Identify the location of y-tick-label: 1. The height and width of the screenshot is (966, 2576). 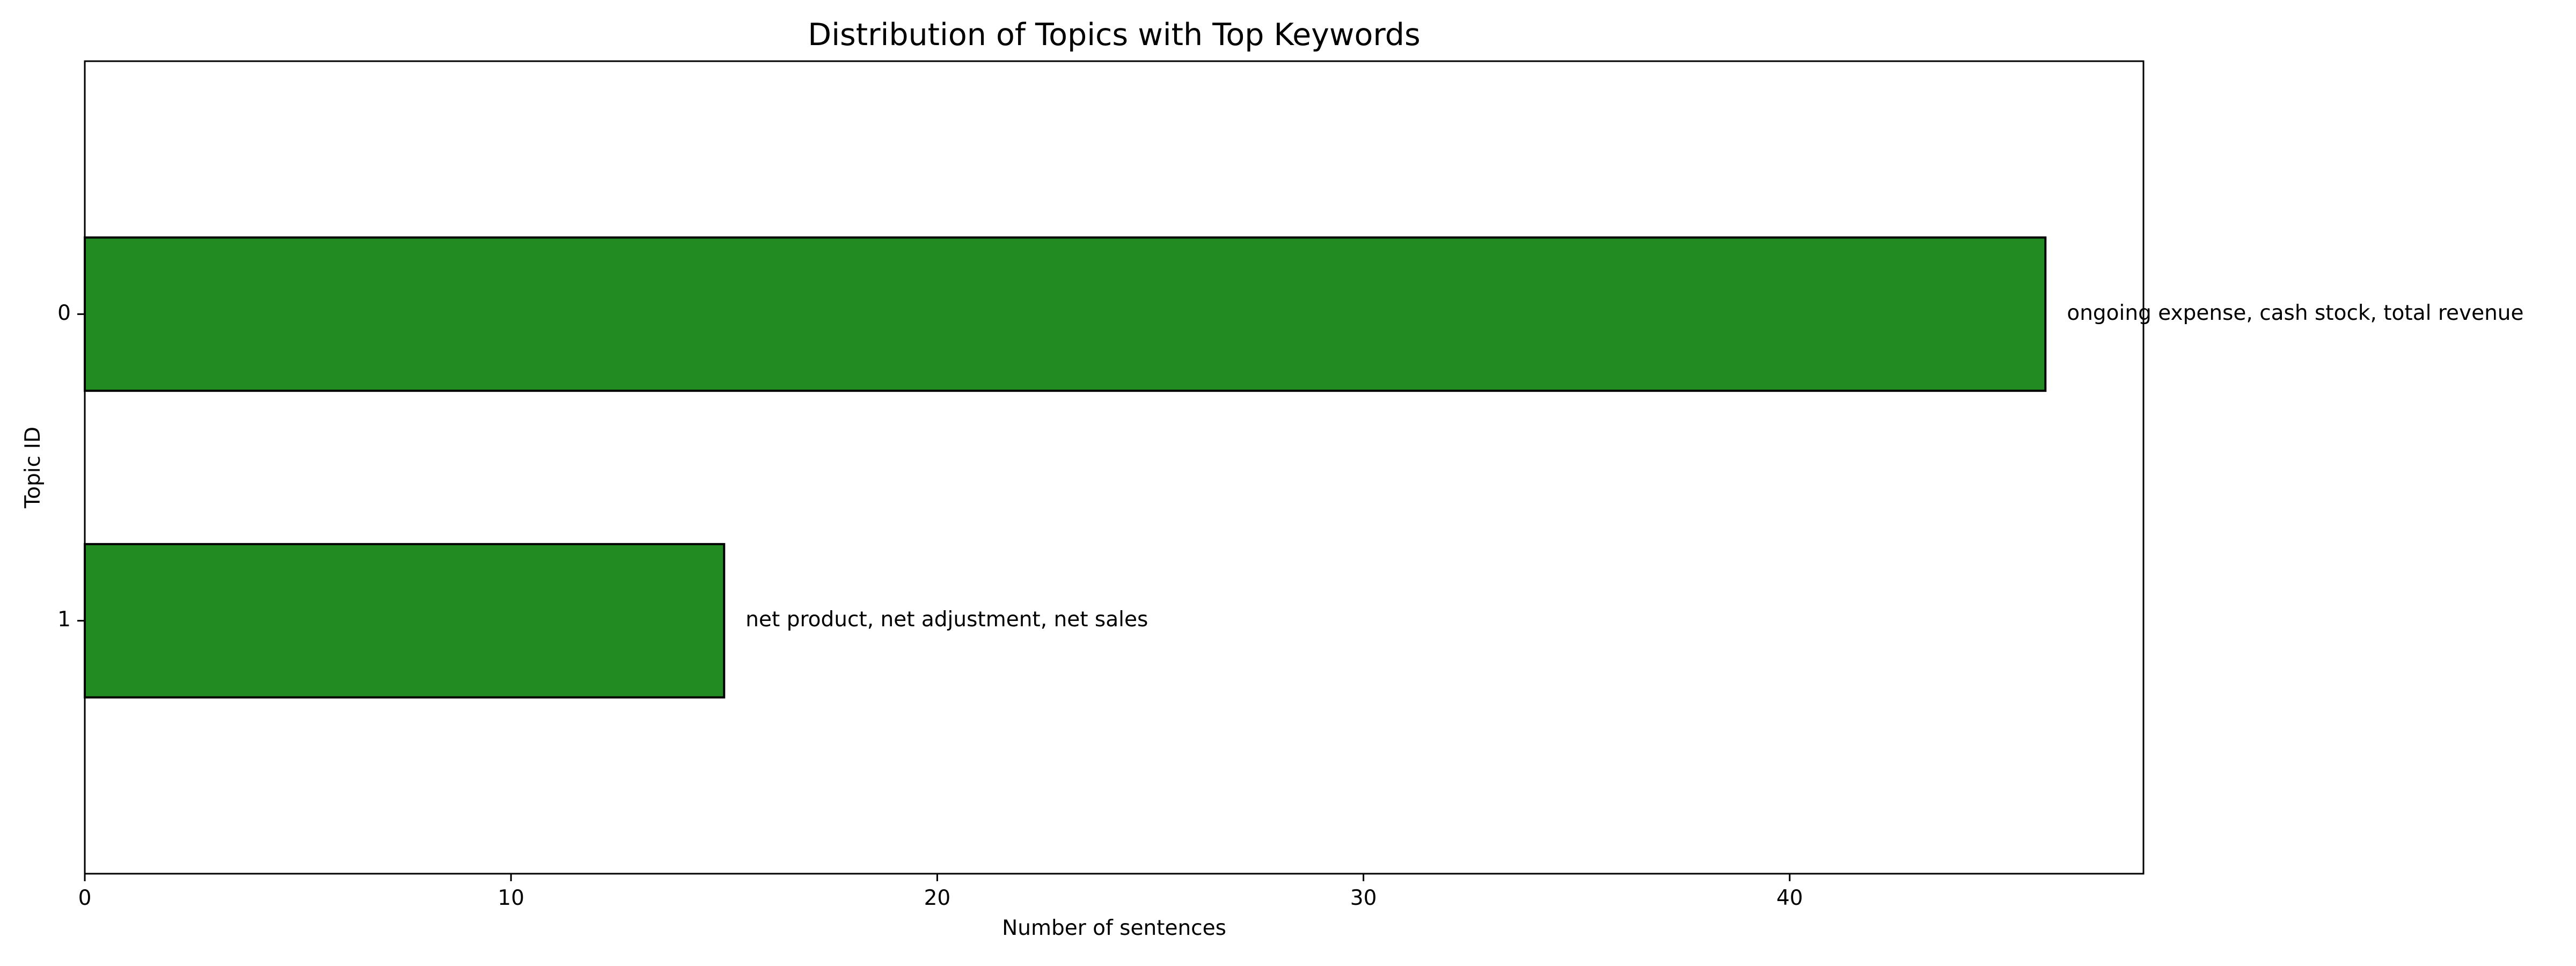
(64, 620).